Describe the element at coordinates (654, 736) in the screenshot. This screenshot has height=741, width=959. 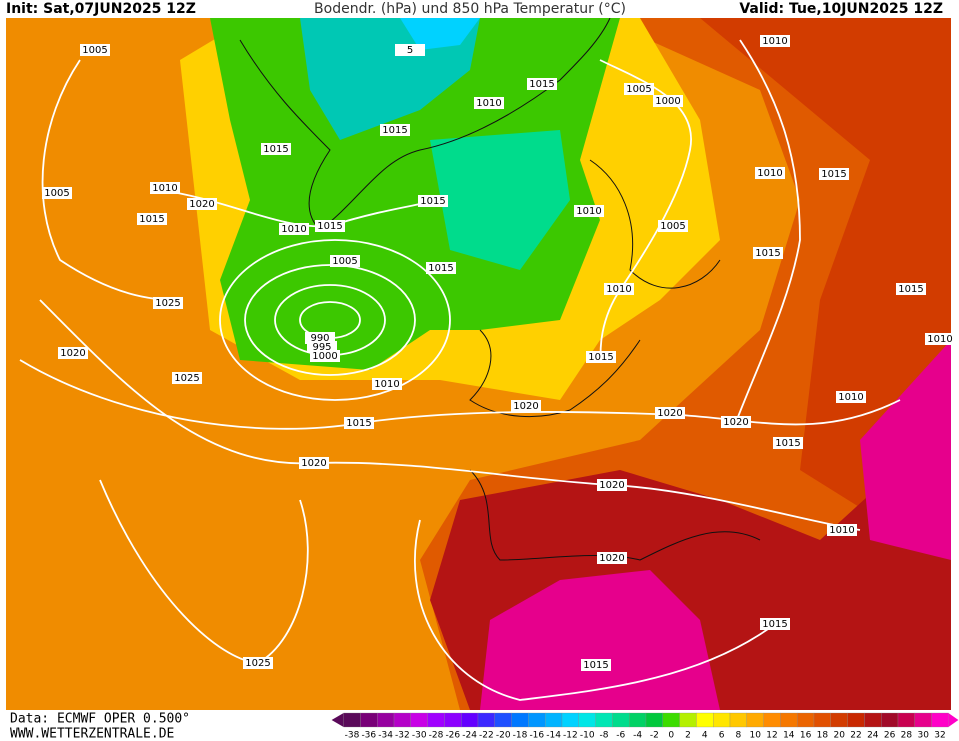
I see `scale-label: -2` at that location.